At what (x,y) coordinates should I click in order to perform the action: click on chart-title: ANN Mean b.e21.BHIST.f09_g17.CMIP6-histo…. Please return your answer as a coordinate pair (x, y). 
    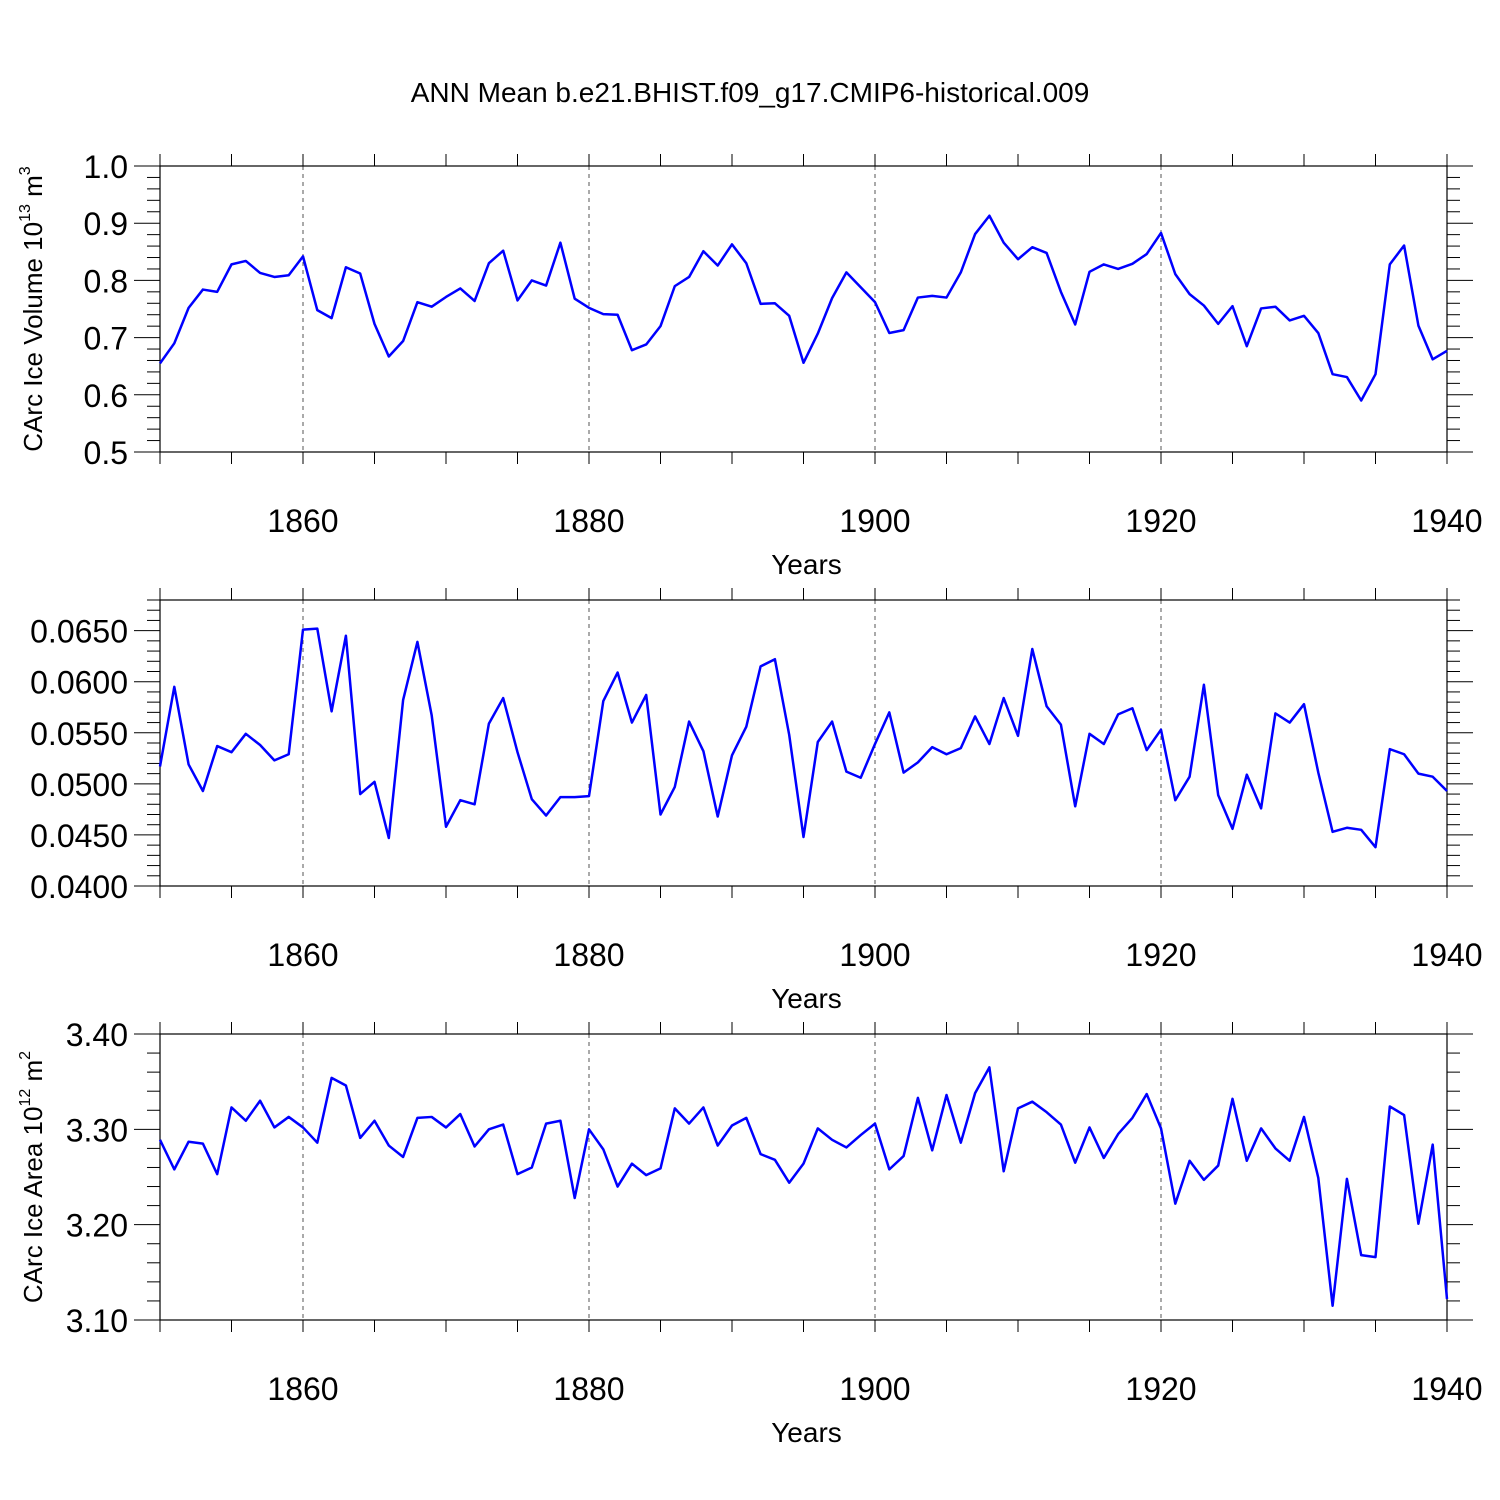
    Looking at the image, I should click on (750, 92).